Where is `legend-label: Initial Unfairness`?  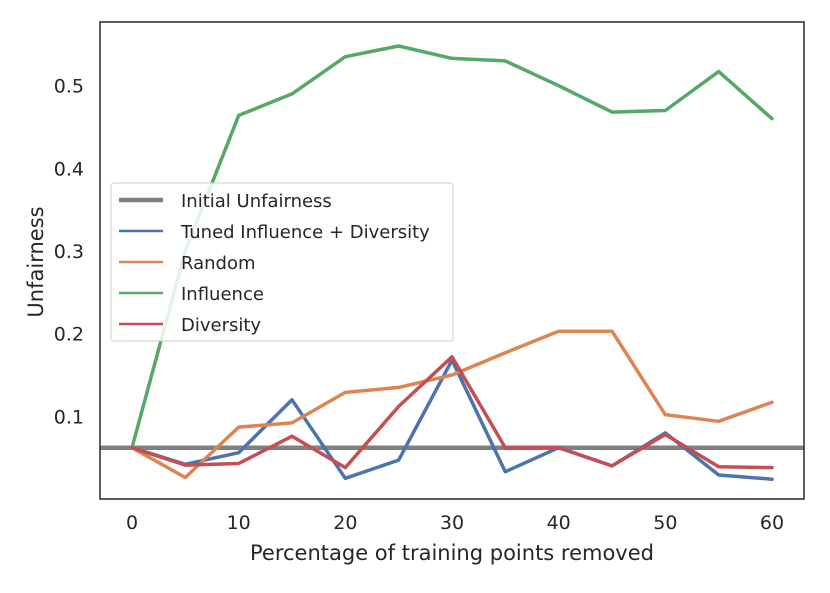
legend-label: Initial Unfairness is located at coordinates (256, 201).